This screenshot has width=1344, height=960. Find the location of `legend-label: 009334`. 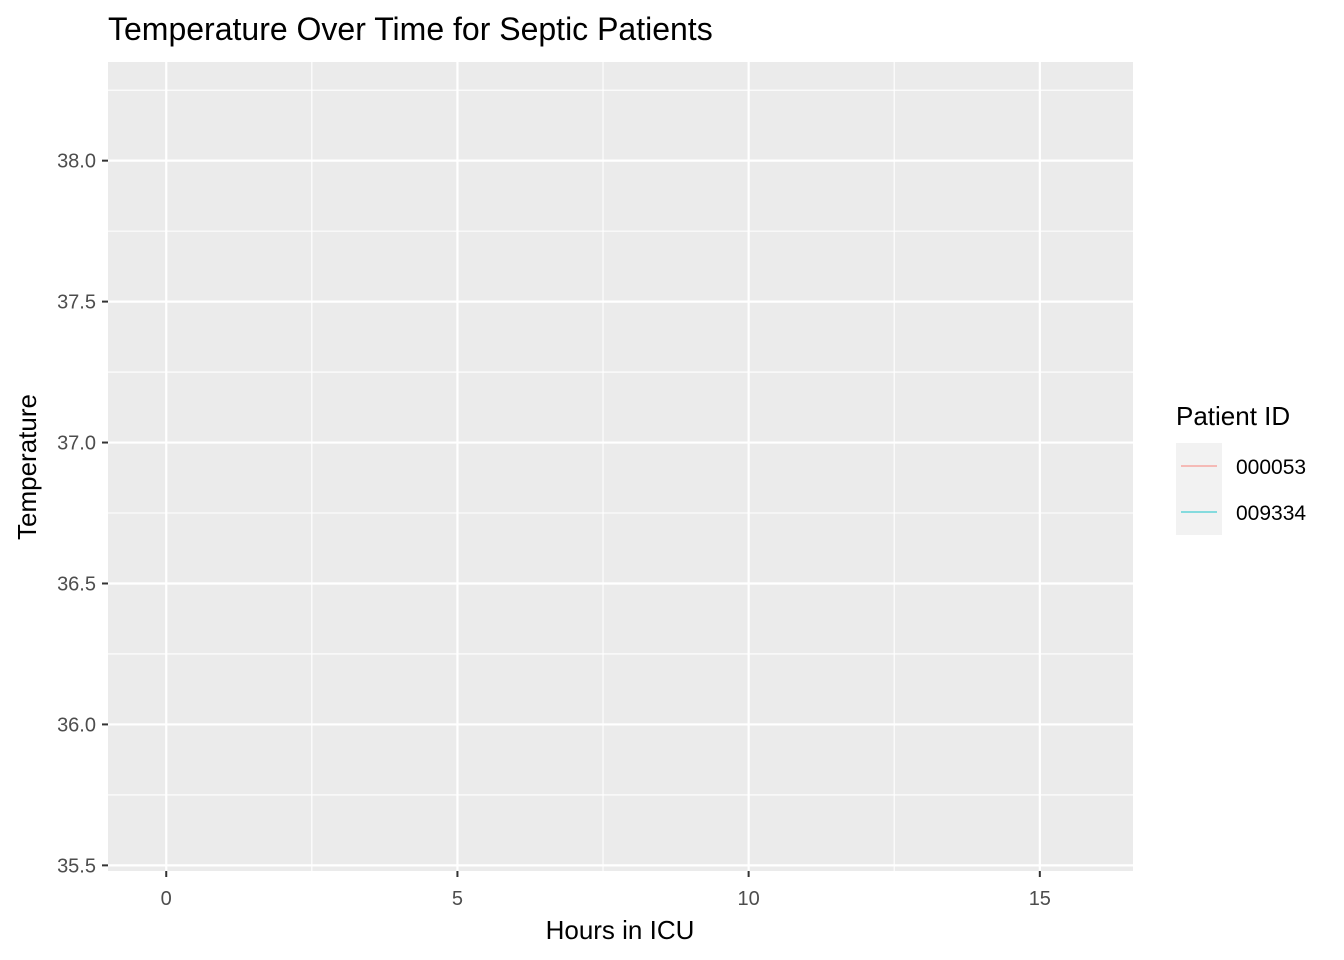

legend-label: 009334 is located at coordinates (1271, 513).